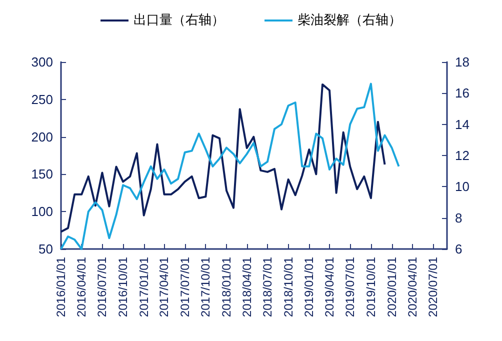  I want to click on x-tick-label: 2019/07/01, so click(350, 287).